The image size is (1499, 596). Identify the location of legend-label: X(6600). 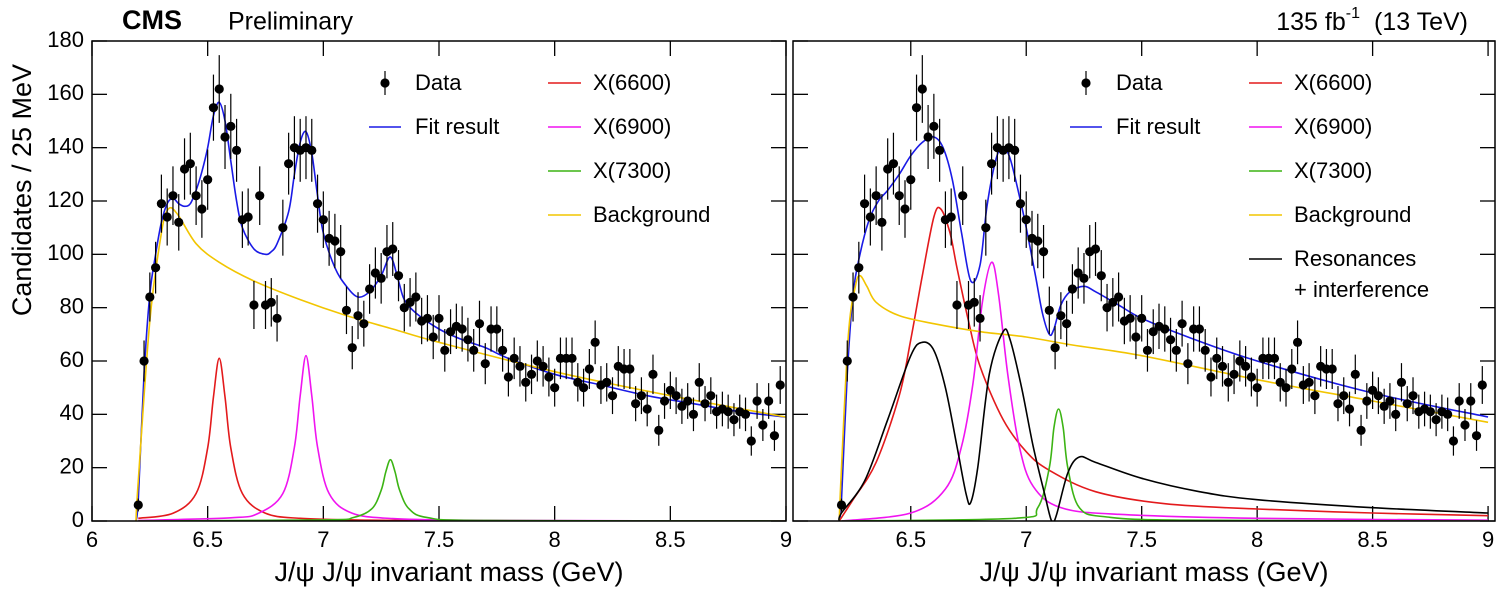
(1333, 82).